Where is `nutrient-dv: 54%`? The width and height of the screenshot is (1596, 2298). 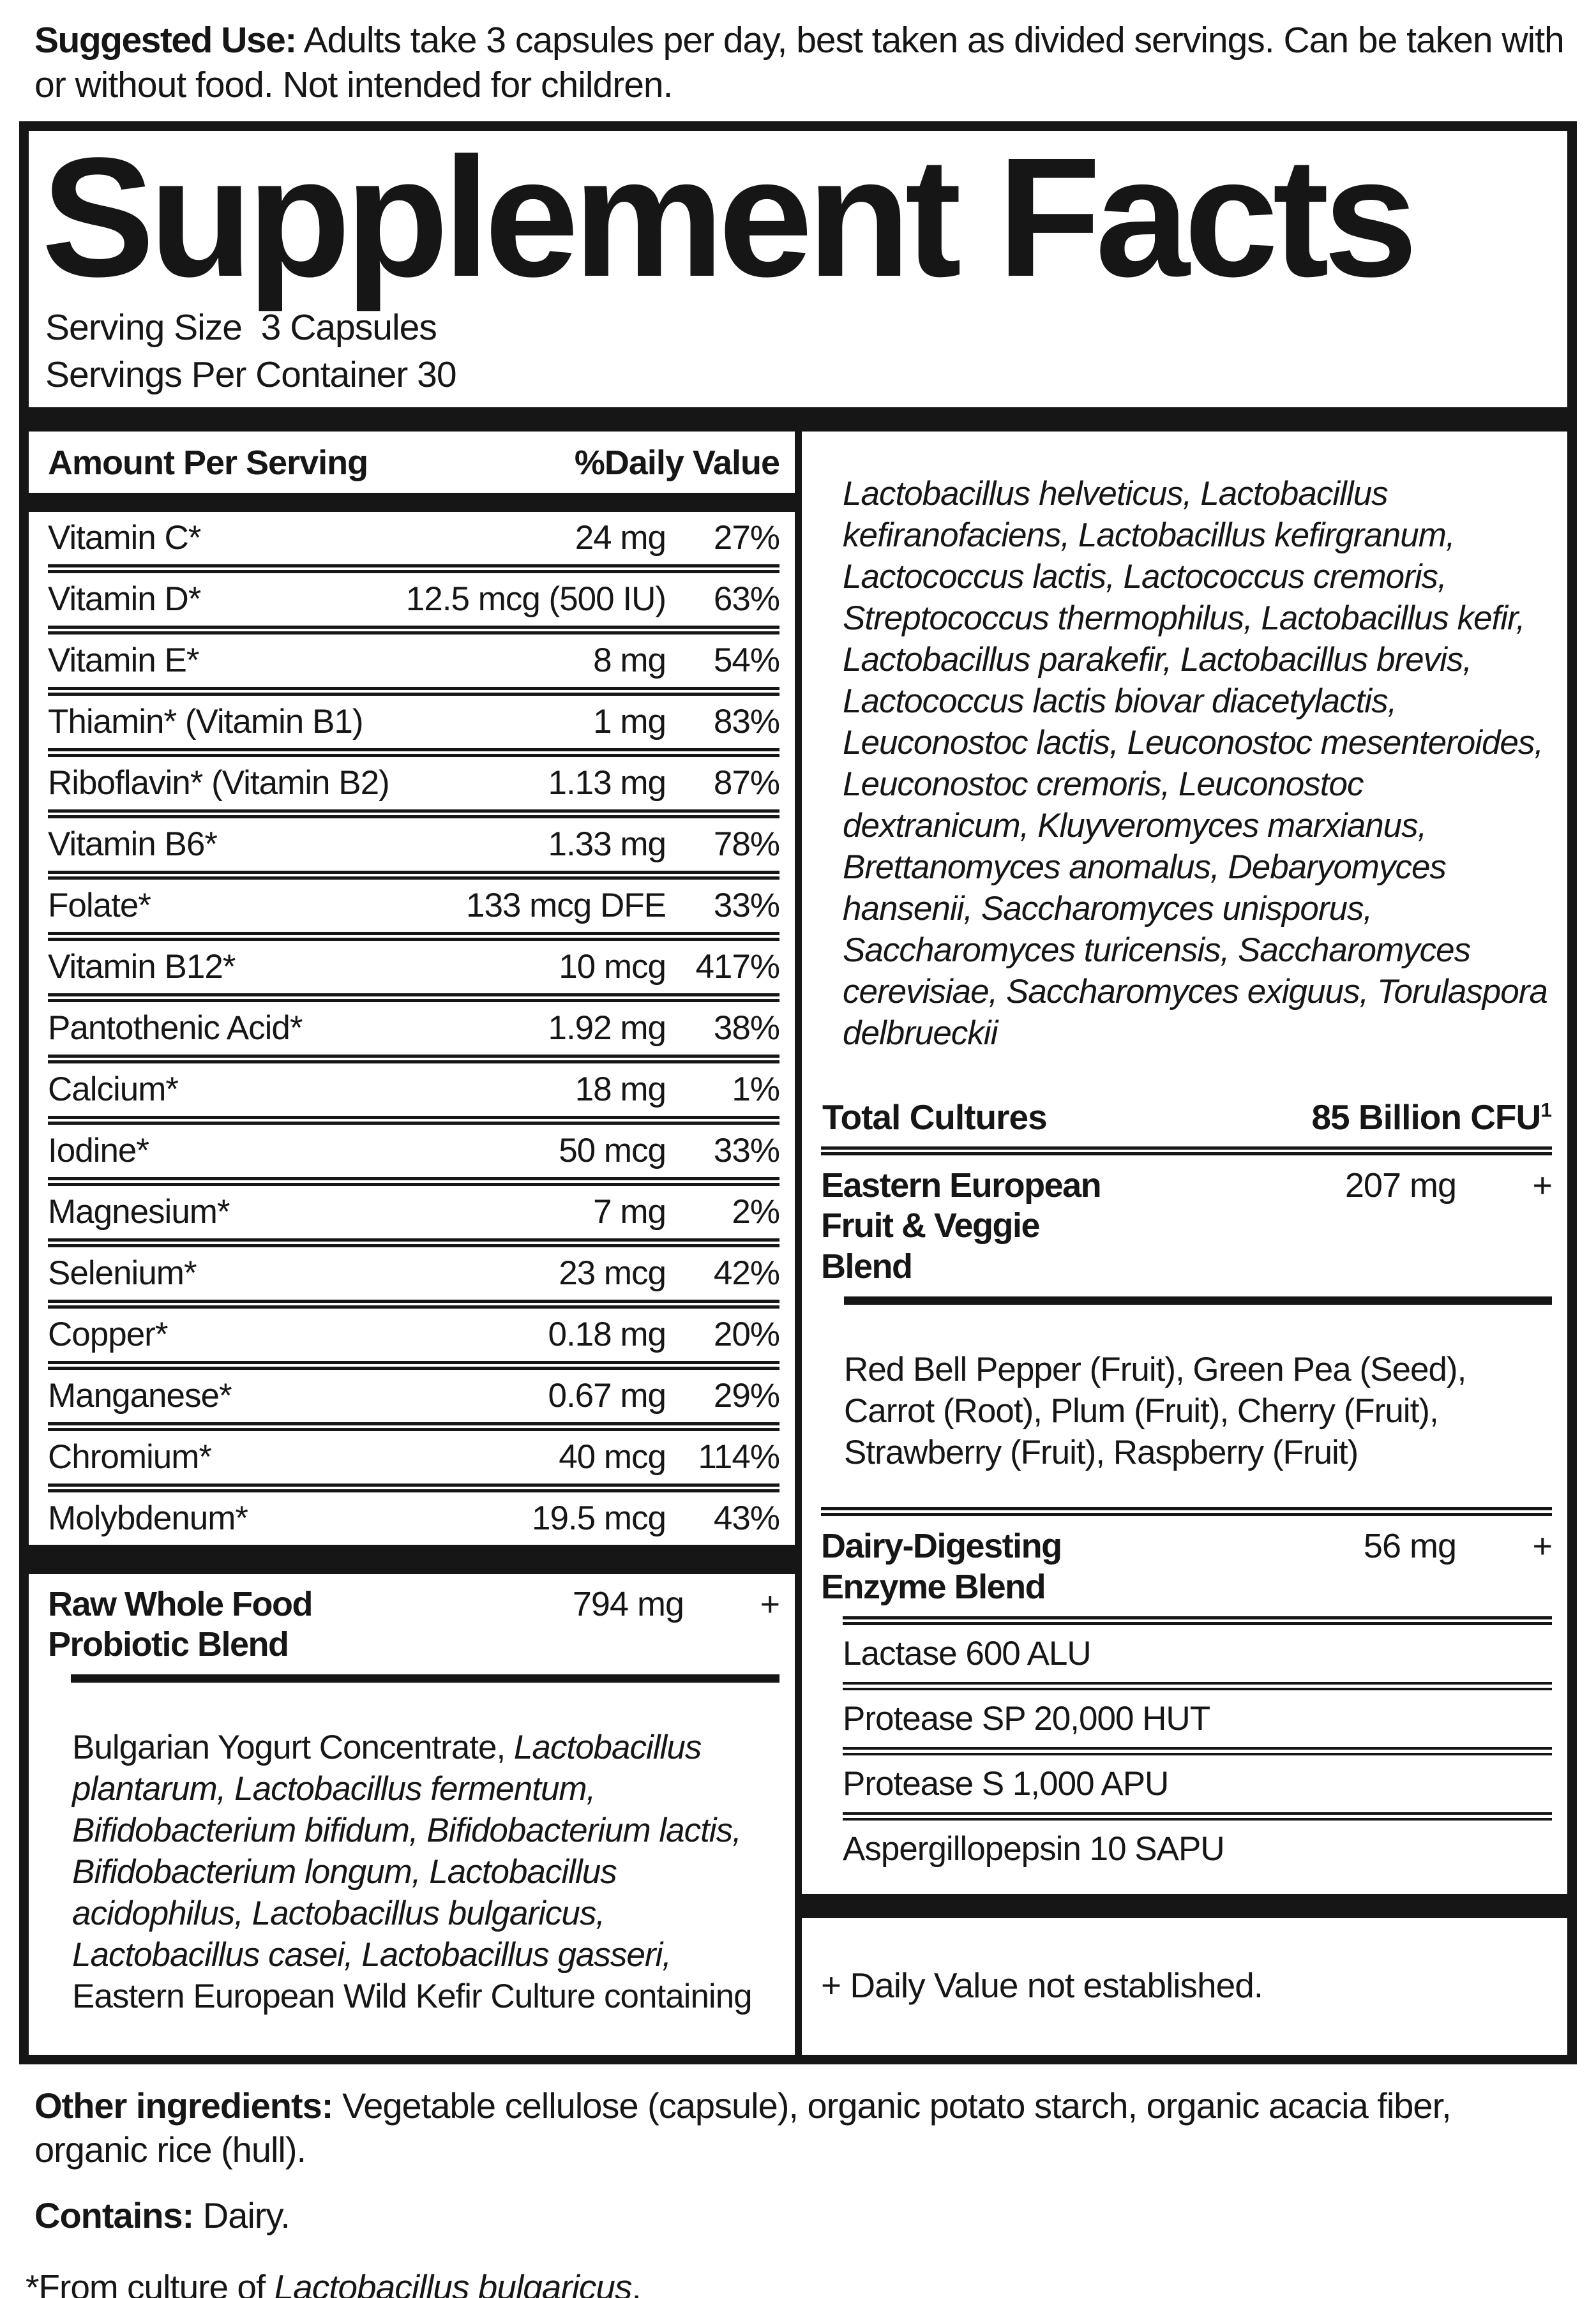
nutrient-dv: 54% is located at coordinates (746, 660).